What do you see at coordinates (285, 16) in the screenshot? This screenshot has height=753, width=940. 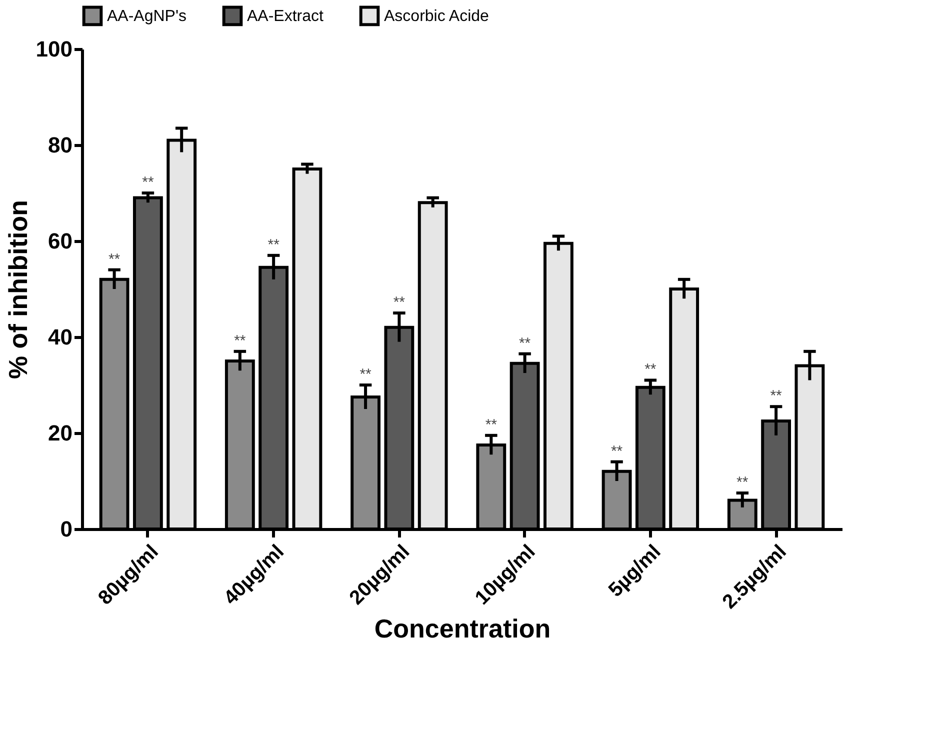 I see `legend-label: AA-Extract` at bounding box center [285, 16].